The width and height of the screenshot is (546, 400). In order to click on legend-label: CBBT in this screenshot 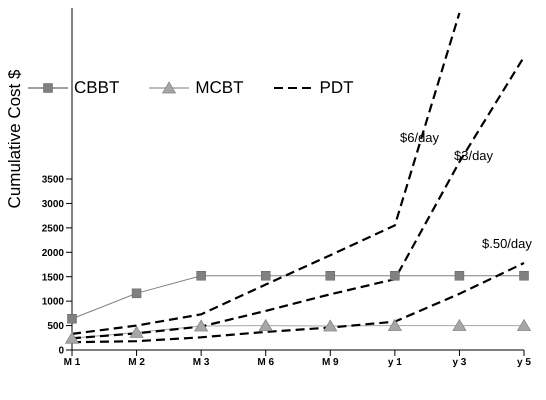, I will do `click(97, 88)`.